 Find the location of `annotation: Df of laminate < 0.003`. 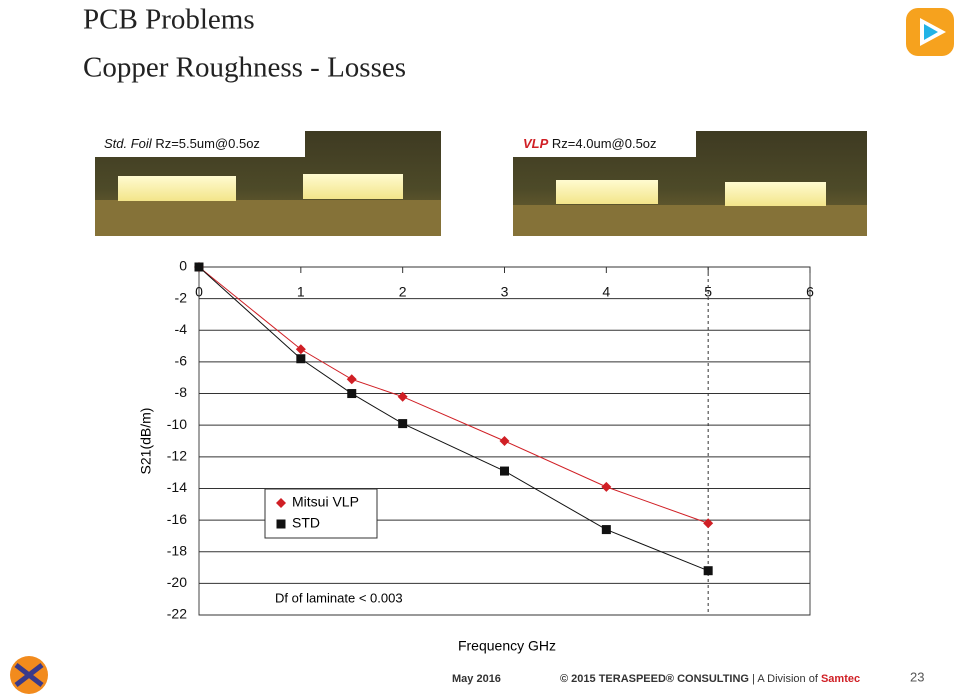

annotation: Df of laminate < 0.003 is located at coordinates (339, 597).